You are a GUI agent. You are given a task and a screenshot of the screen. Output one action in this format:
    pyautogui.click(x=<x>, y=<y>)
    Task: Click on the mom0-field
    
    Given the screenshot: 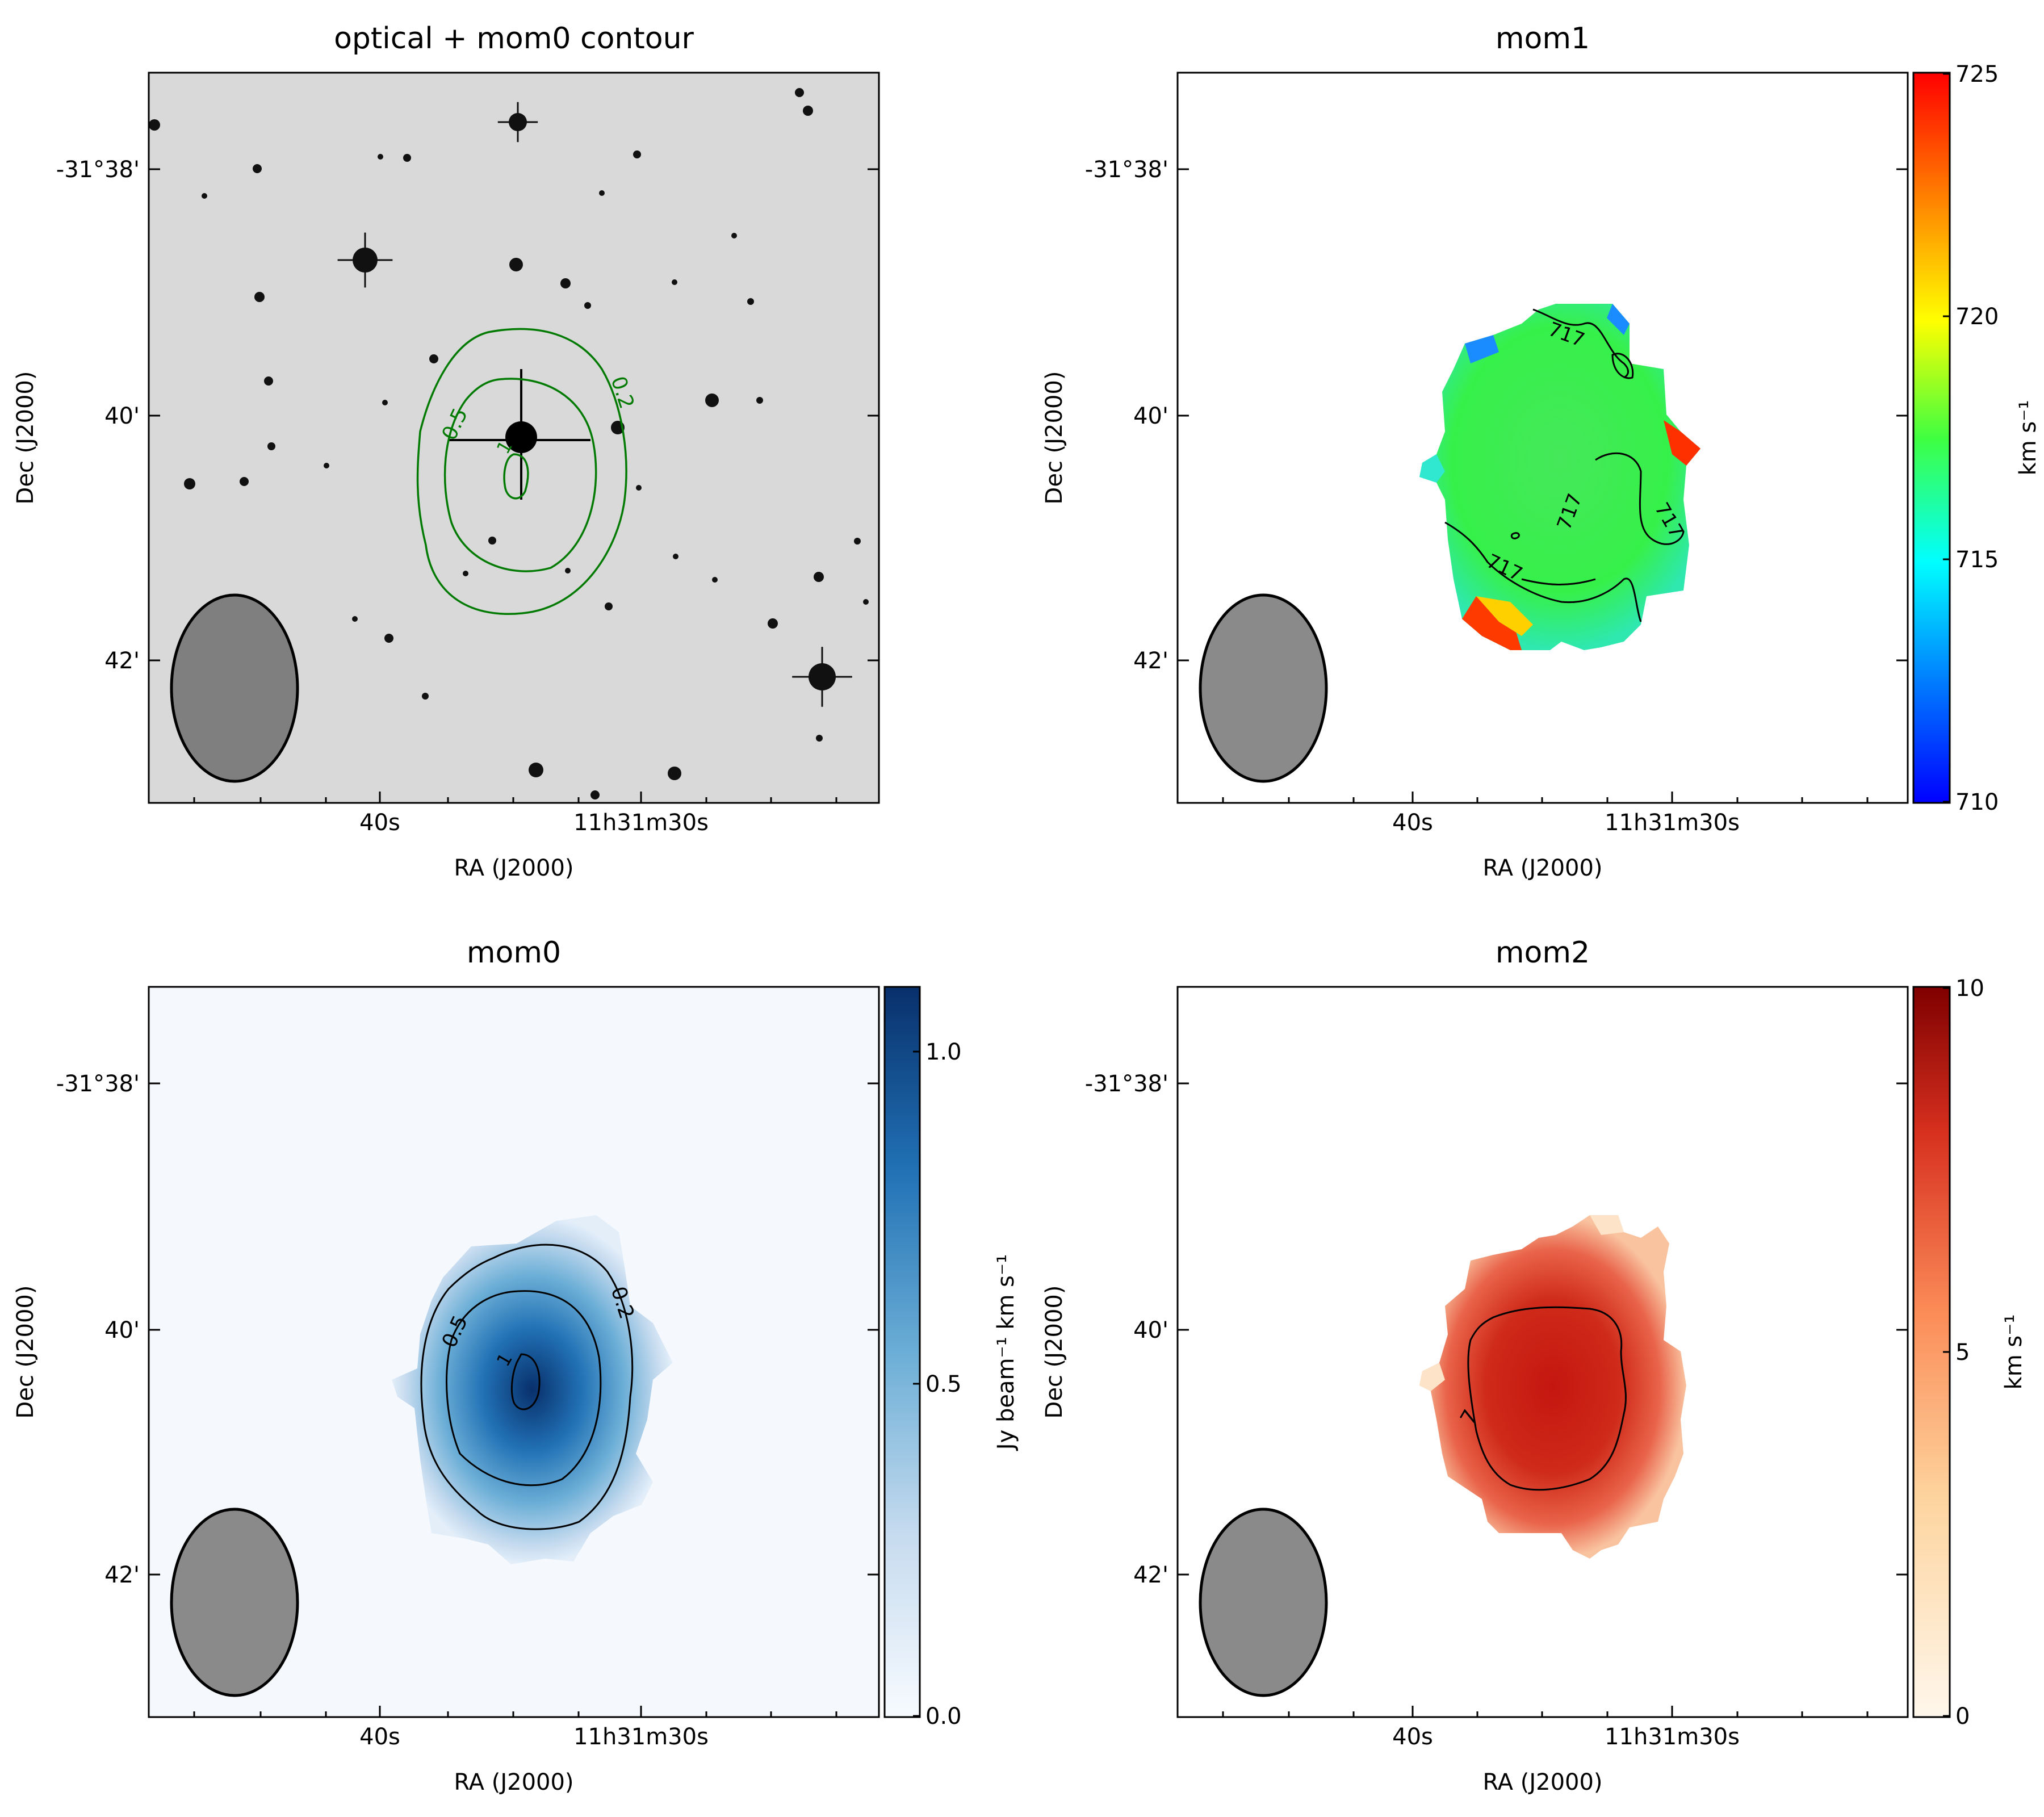 What is the action you would take?
    pyautogui.click(x=532, y=1389)
    